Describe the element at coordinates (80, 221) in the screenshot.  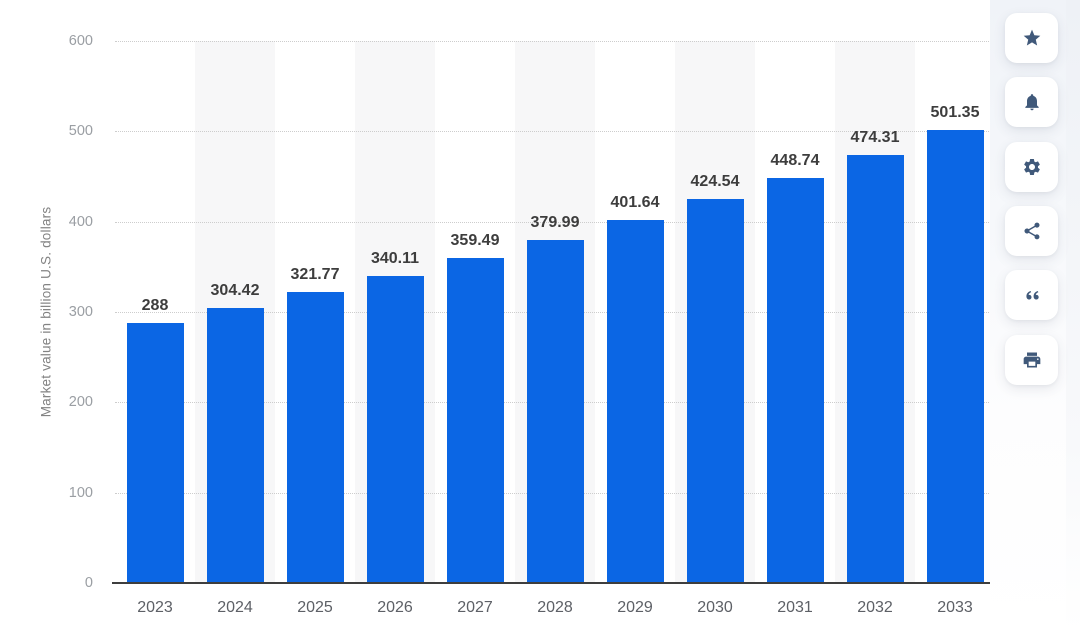
I see `y-tick-label: 400` at that location.